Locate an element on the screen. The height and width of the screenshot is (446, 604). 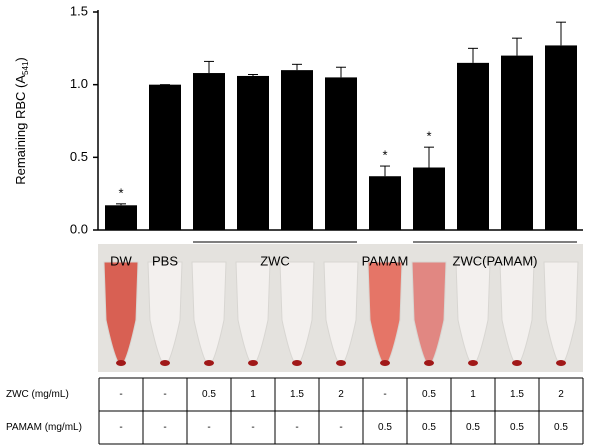
y-label-text: Remaining RBC (A is located at coordinates (20, 130).